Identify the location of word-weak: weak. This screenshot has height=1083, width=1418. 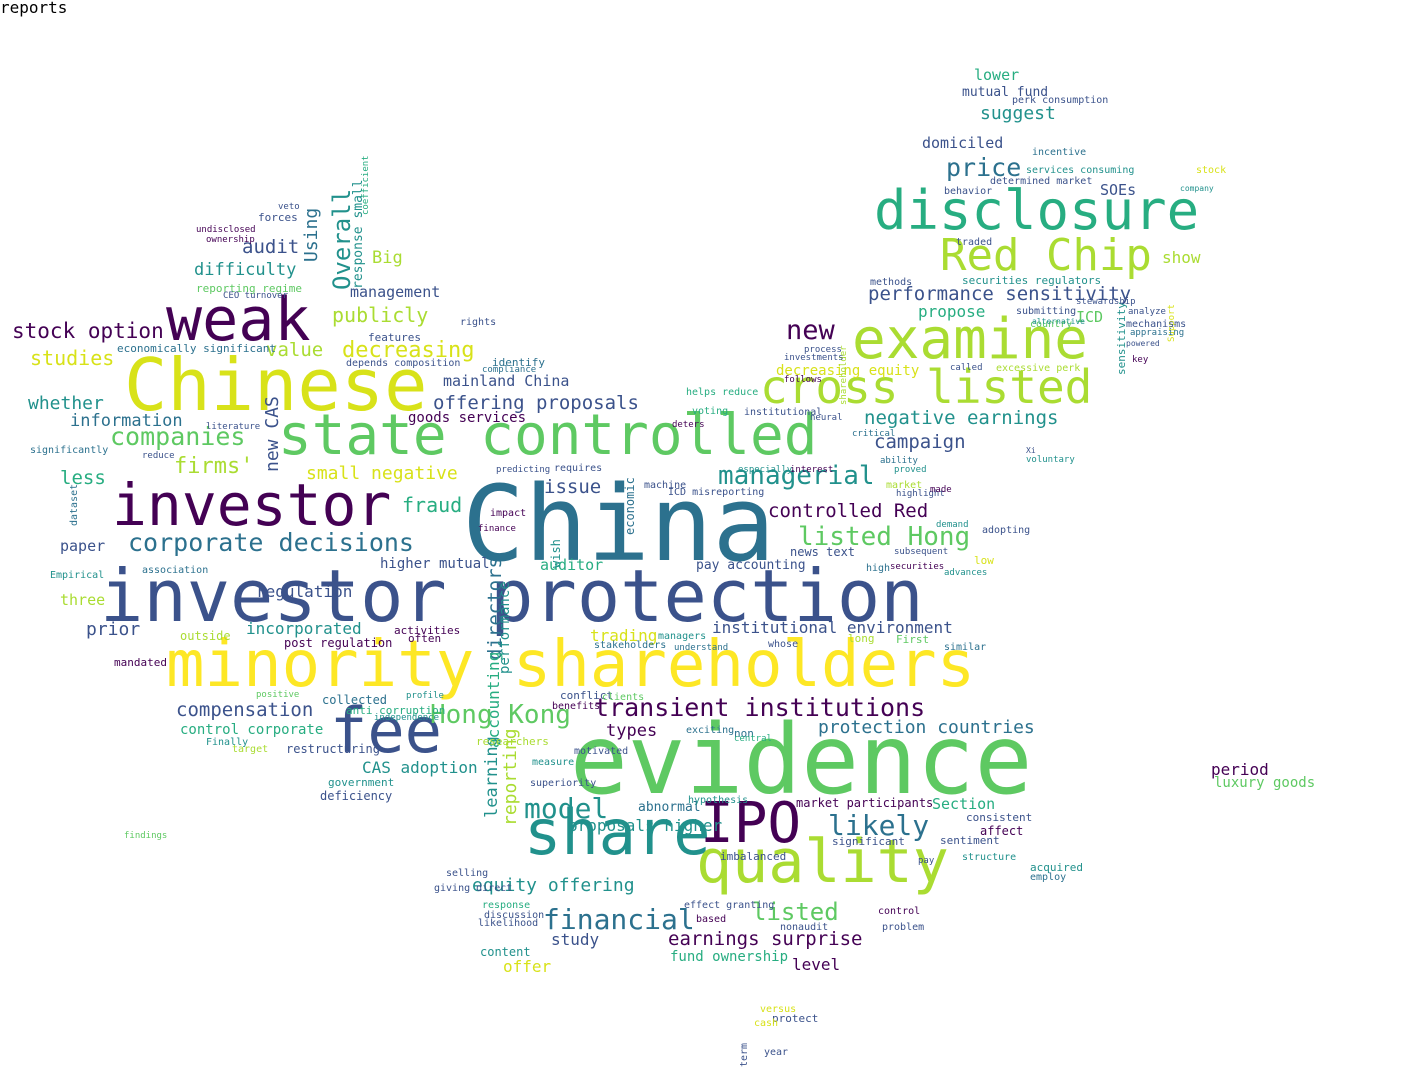
(238, 320).